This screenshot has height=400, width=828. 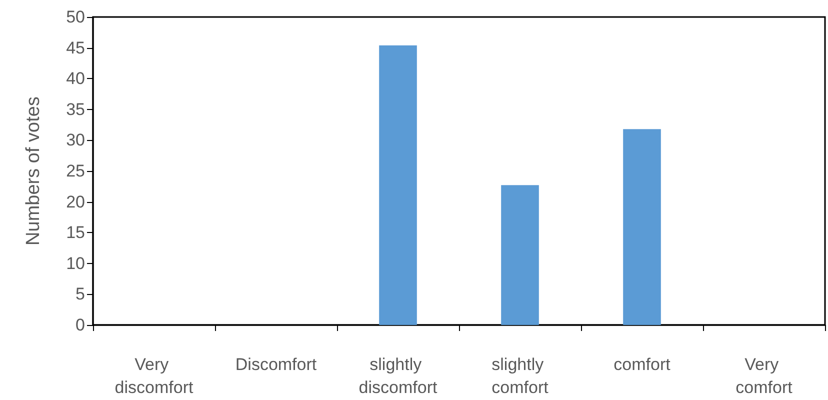 I want to click on x-tick-label: comfort, so click(x=642, y=364).